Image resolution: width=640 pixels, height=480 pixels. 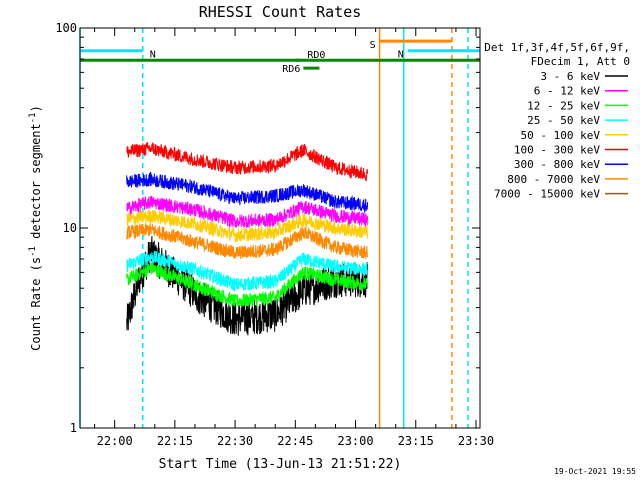 What do you see at coordinates (291, 69) in the screenshot?
I see `annotation-label: RD6` at bounding box center [291, 69].